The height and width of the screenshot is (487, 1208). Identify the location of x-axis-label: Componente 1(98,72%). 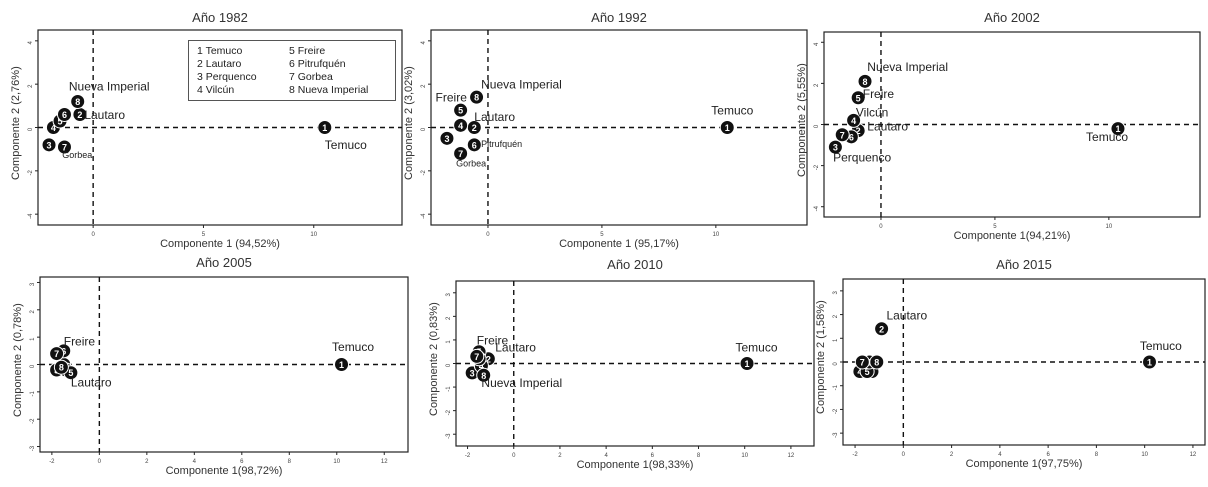
(224, 471).